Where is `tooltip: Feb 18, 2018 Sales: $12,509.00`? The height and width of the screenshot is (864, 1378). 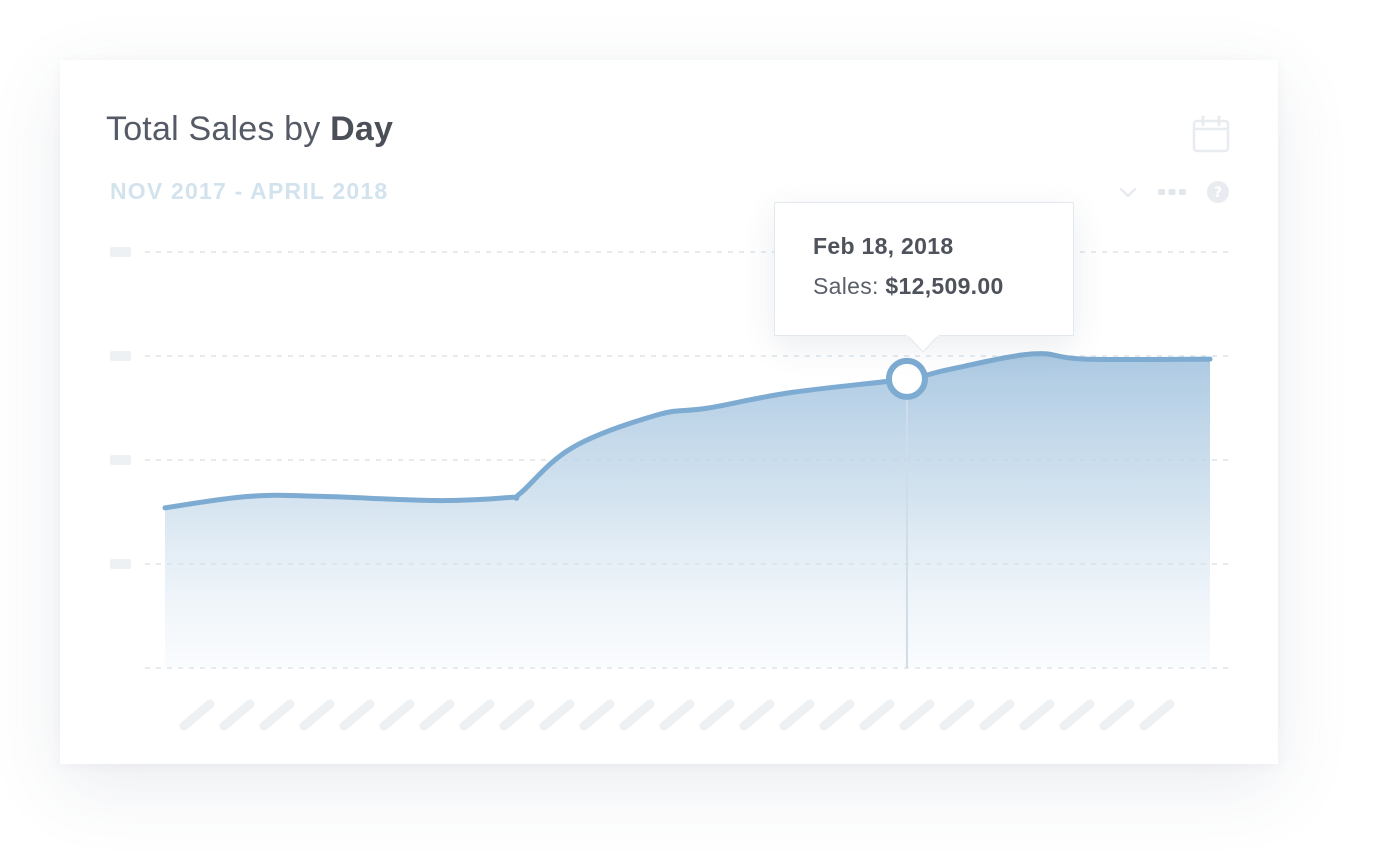
tooltip: Feb 18, 2018 Sales: $12,509.00 is located at coordinates (924, 269).